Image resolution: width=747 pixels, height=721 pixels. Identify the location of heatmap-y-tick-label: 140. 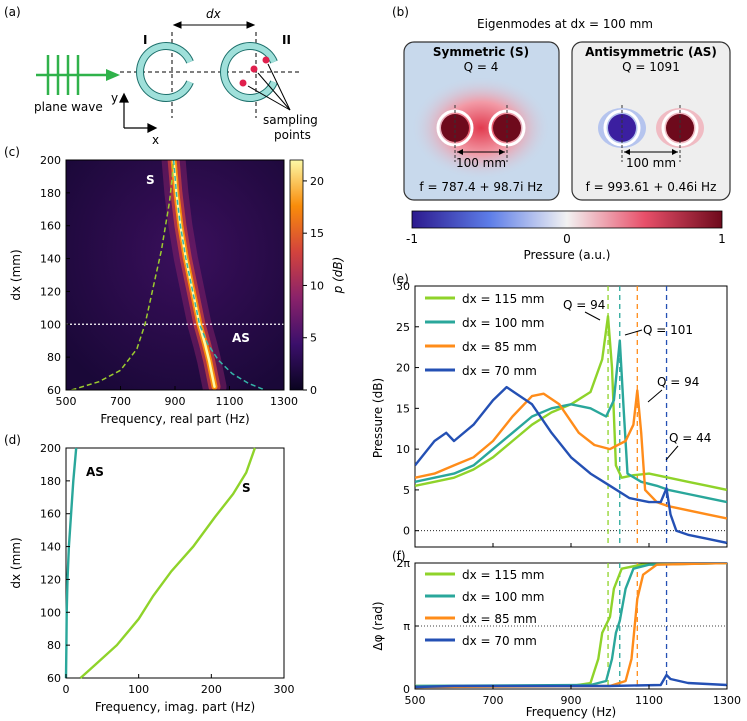
(50, 259).